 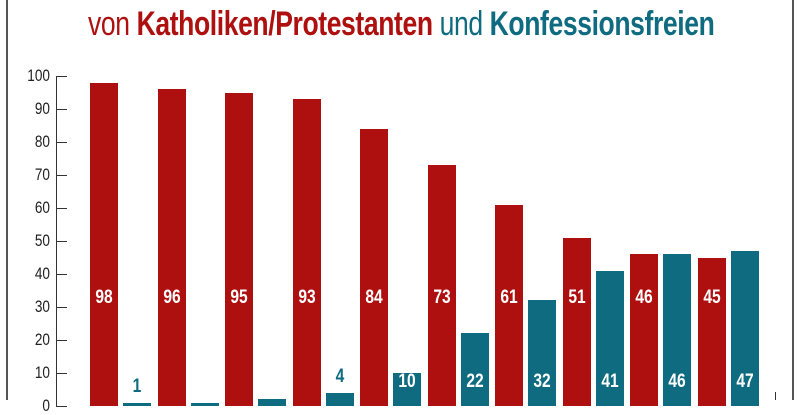 What do you see at coordinates (441, 297) in the screenshot?
I see `bar-value-label: 73` at bounding box center [441, 297].